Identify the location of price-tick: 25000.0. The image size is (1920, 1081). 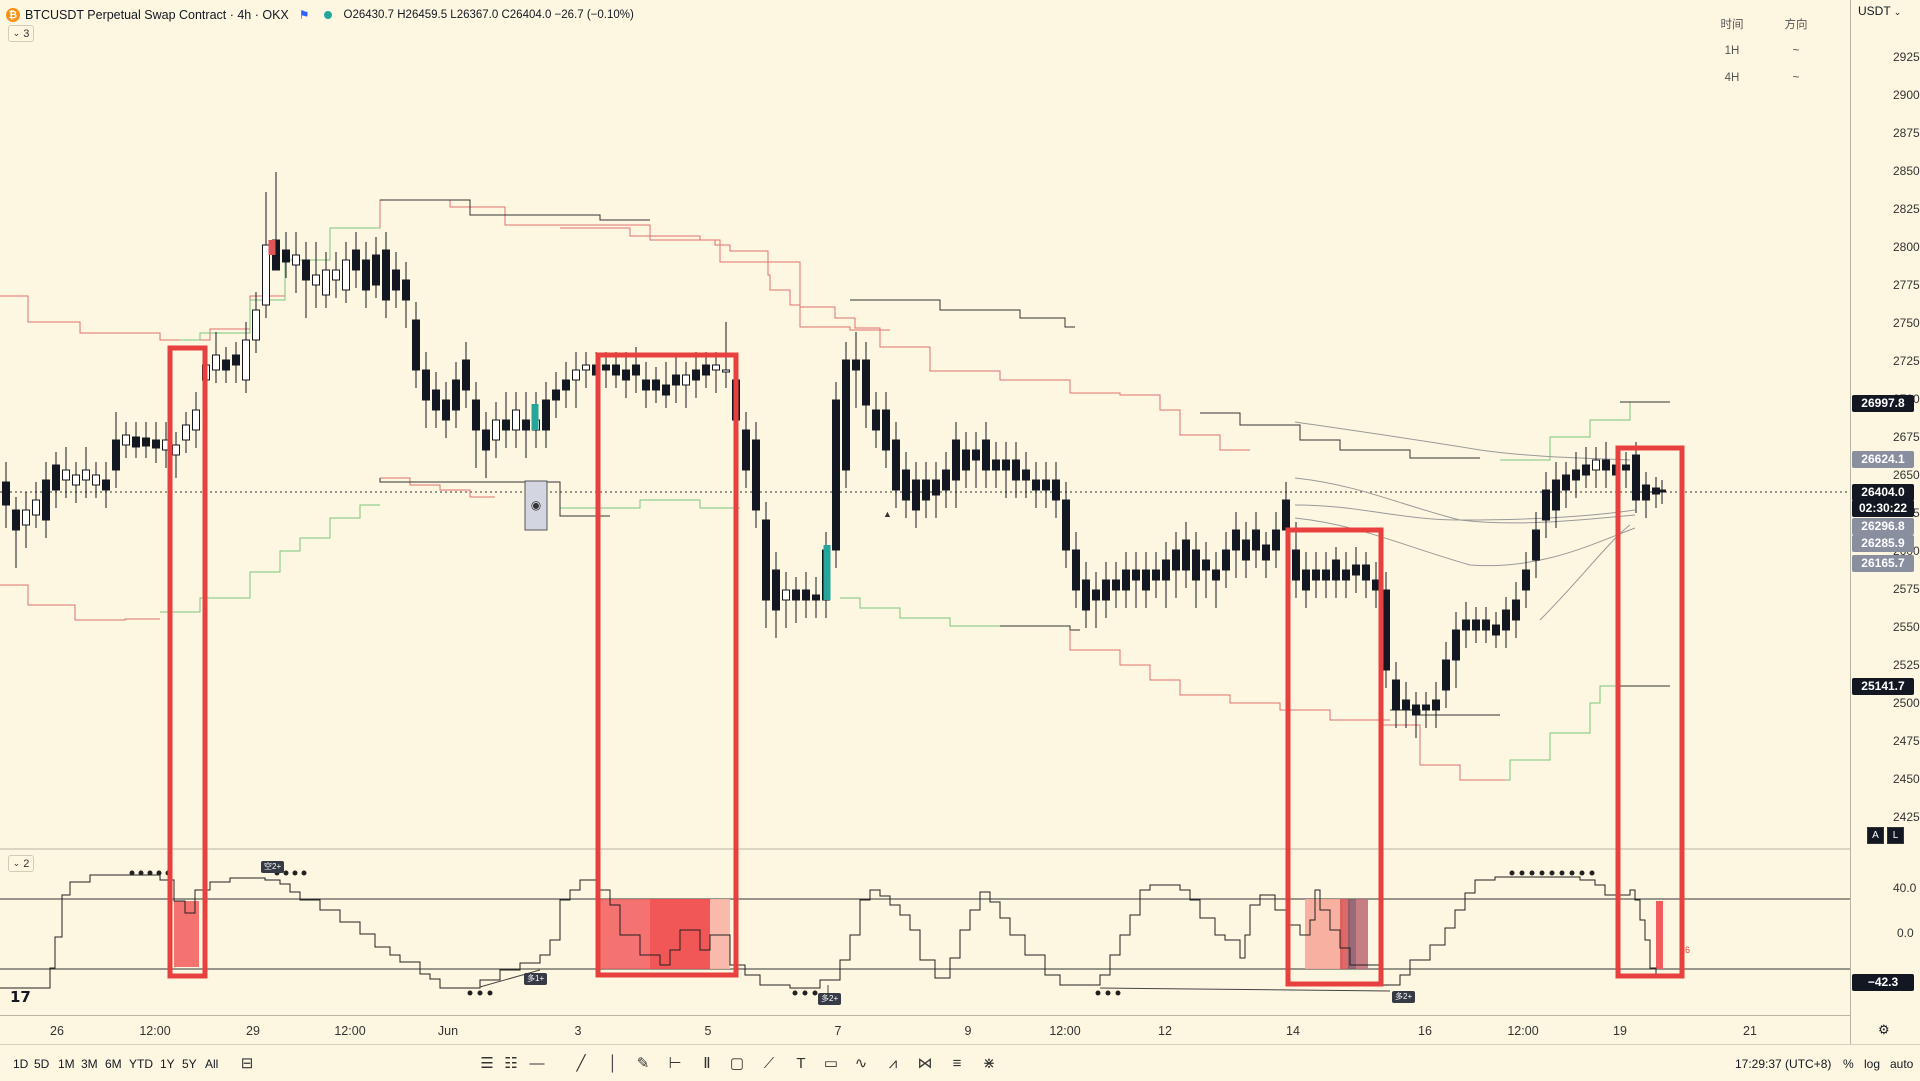
(1906, 703).